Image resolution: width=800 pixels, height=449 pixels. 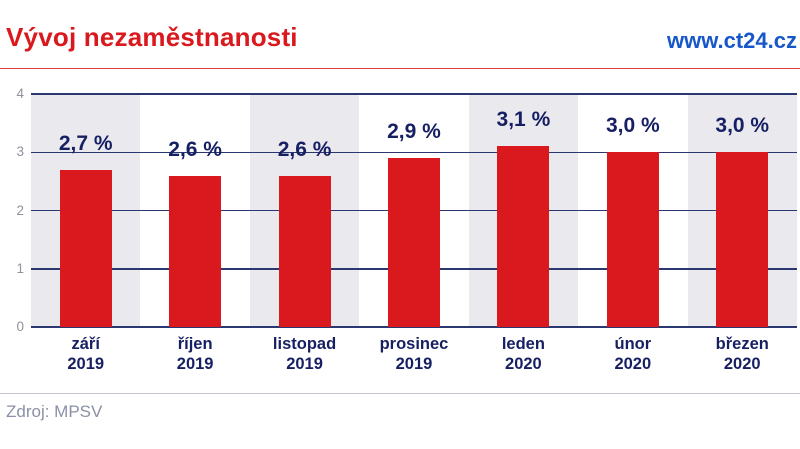 What do you see at coordinates (414, 132) in the screenshot?
I see `value-label: 2,9 %` at bounding box center [414, 132].